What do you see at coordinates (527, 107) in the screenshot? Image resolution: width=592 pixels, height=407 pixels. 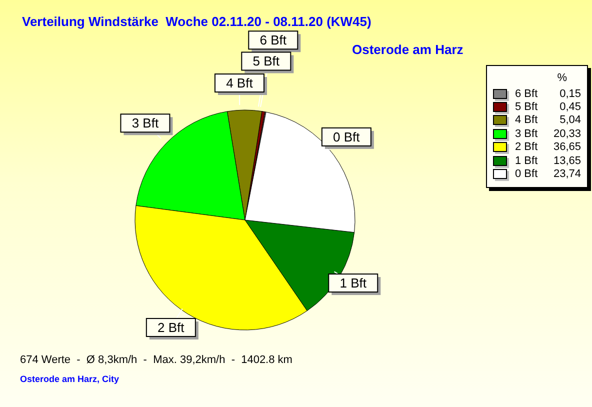 I see `legend-label: 5 Bft` at bounding box center [527, 107].